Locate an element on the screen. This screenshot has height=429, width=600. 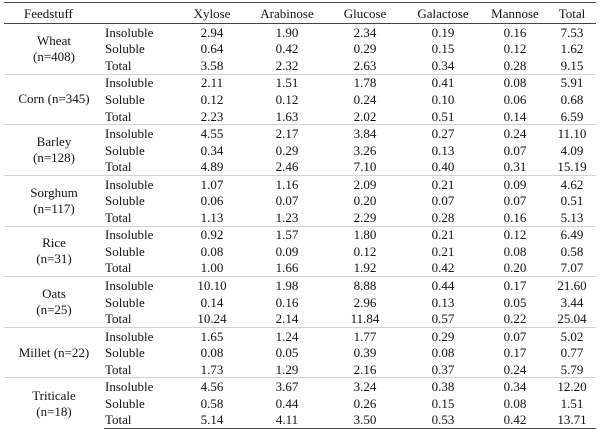
total-value-cell: 15.19 is located at coordinates (572, 167).